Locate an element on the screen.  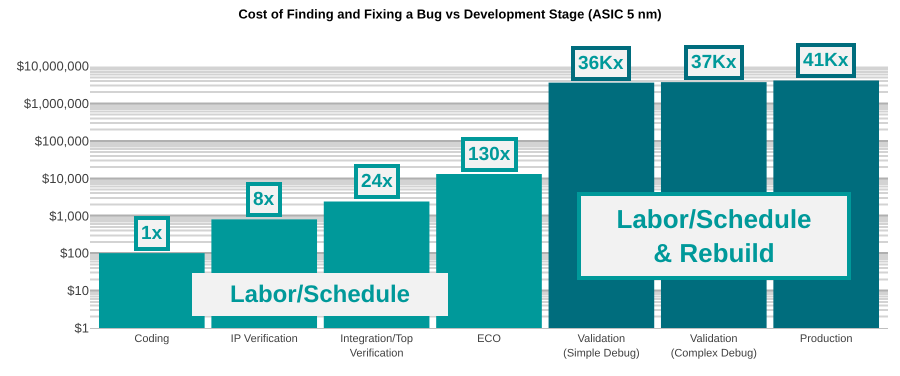
x-tick-label: Integration/Top Verification is located at coordinates (376, 346).